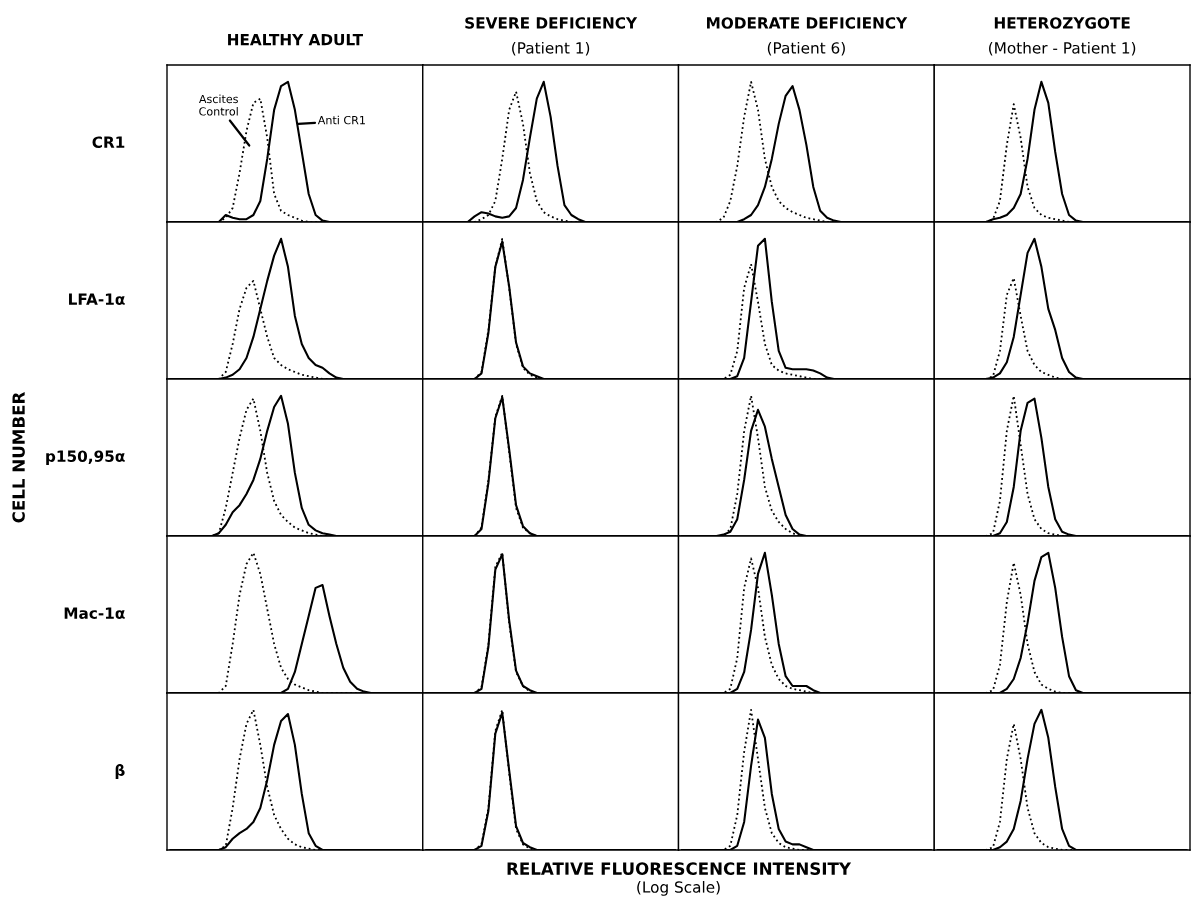  I want to click on y-axis-title: β, so click(120, 771).